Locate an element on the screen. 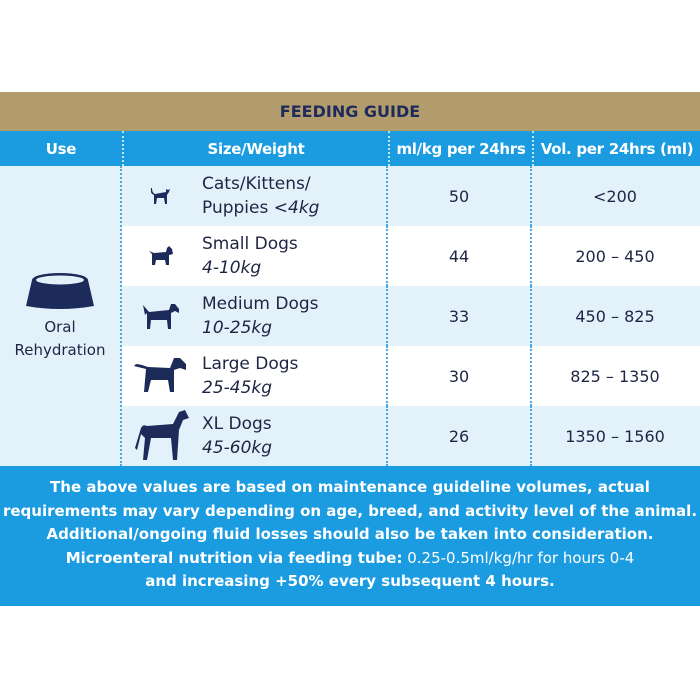 The width and height of the screenshot is (700, 700). use-cell: Oral Rehydration is located at coordinates (61, 316).